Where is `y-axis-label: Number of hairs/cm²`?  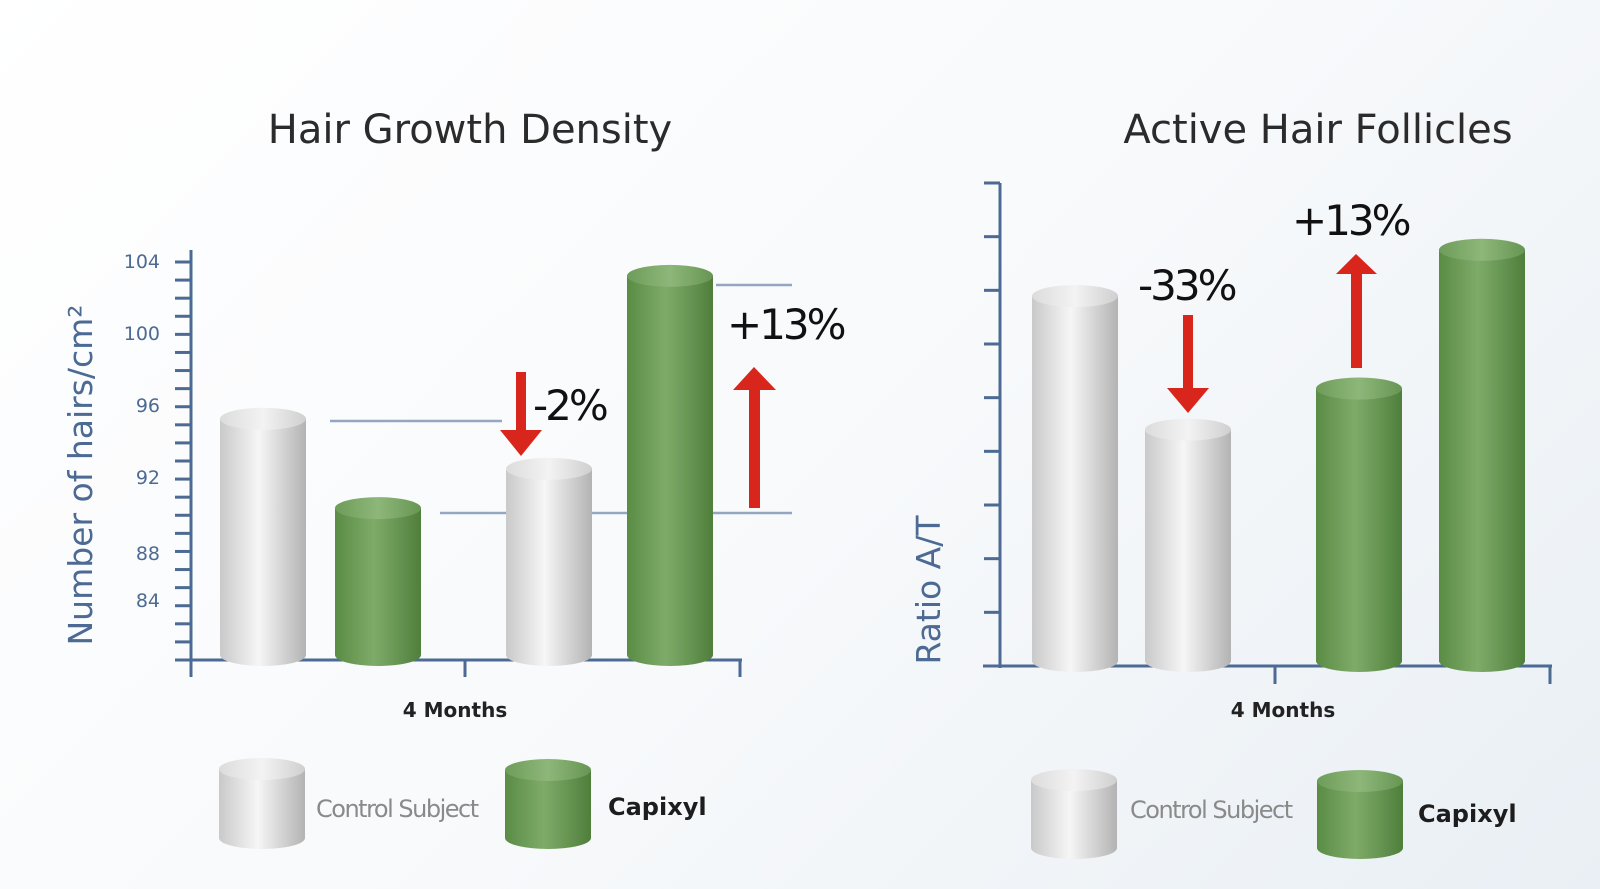
y-axis-label: Number of hairs/cm² is located at coordinates (80, 474).